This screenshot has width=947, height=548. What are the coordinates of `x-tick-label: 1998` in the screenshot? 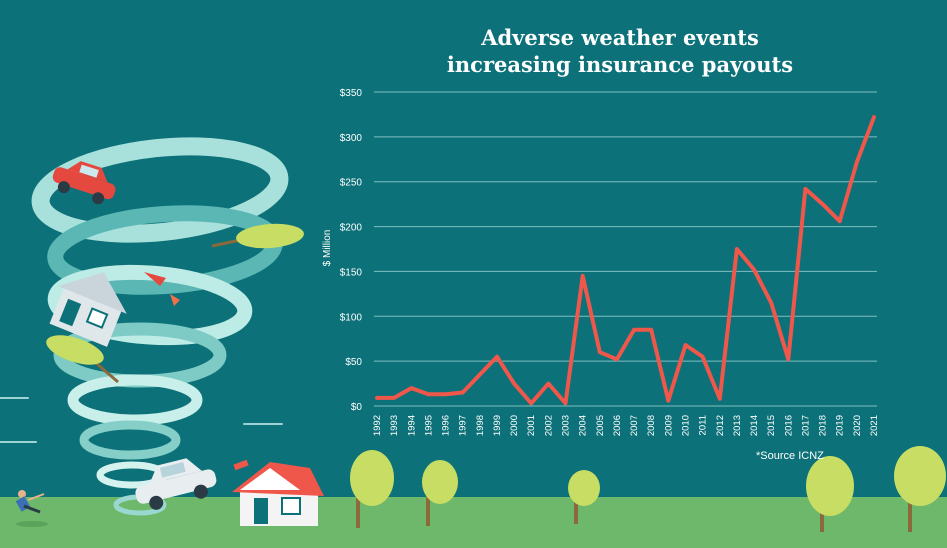 It's located at (480, 425).